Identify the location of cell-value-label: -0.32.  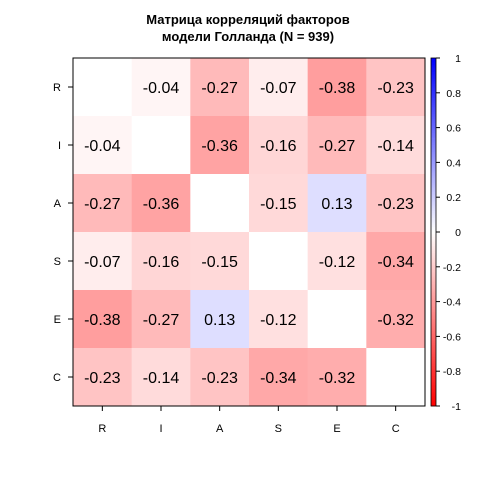
(395, 320).